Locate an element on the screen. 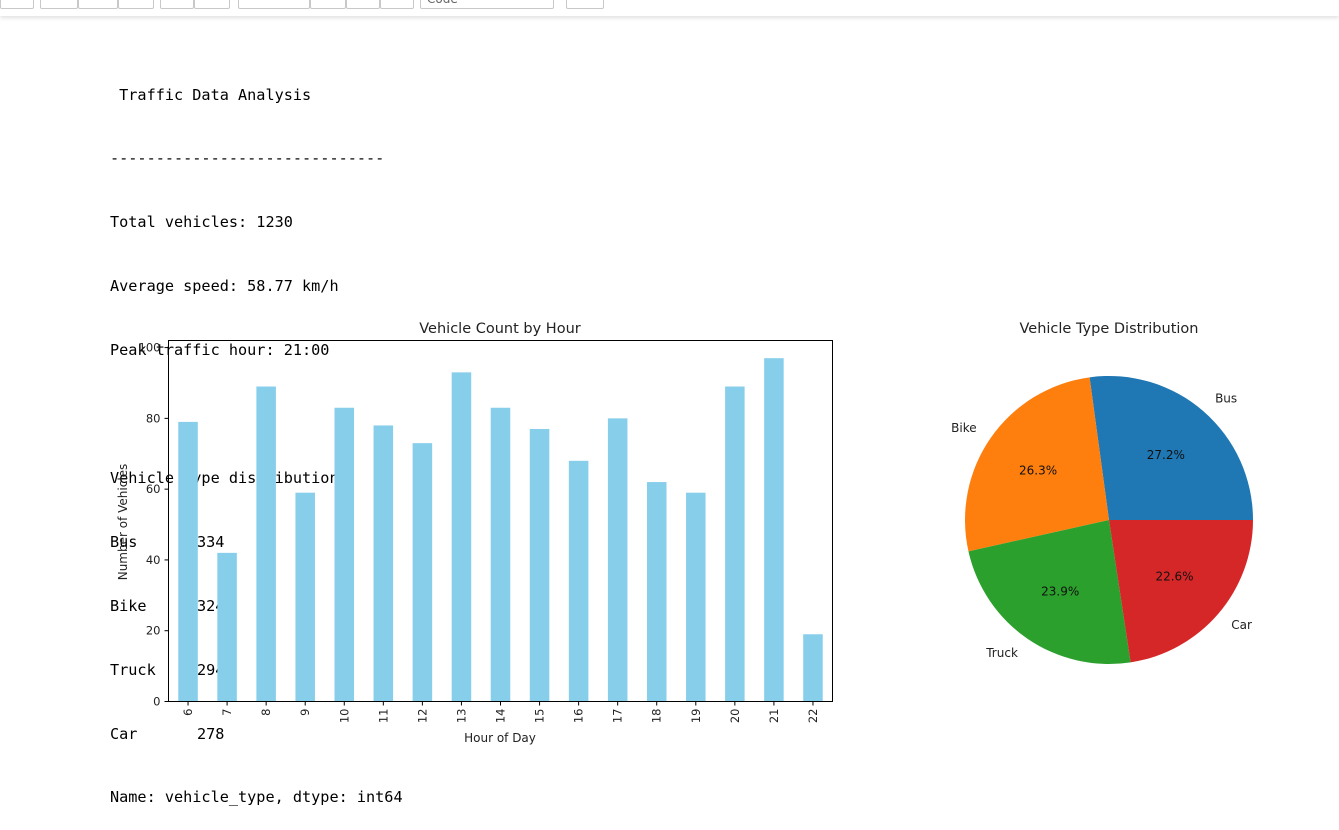 Image resolution: width=1339 pixels, height=830 pixels. pie-percent-label: 26.3% is located at coordinates (1038, 471).